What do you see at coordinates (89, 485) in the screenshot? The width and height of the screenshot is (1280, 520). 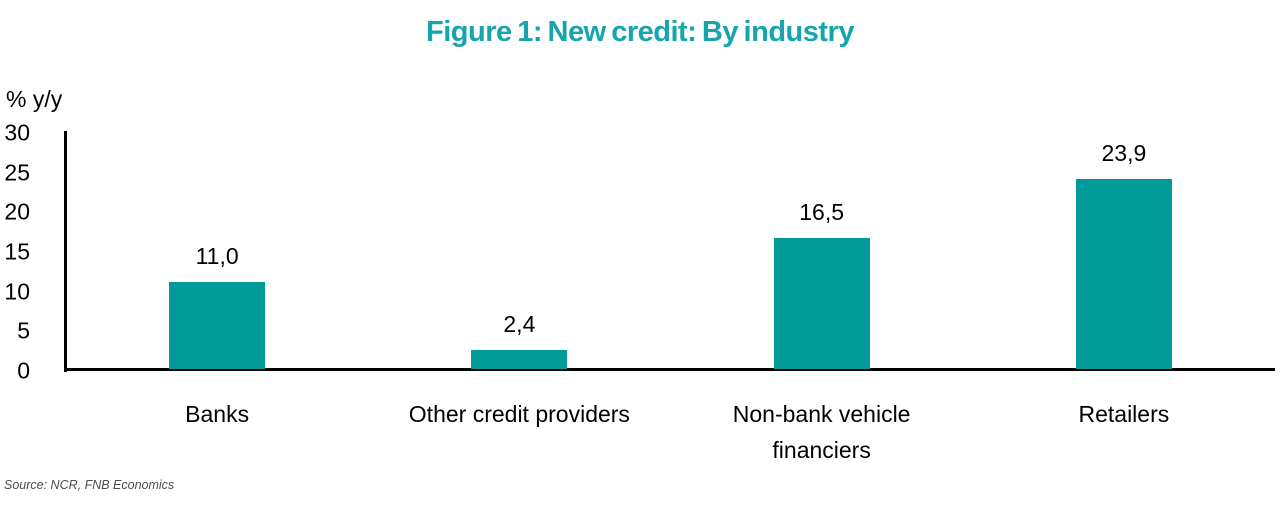 I see `source-note: Source: NCR, FNB Economics` at bounding box center [89, 485].